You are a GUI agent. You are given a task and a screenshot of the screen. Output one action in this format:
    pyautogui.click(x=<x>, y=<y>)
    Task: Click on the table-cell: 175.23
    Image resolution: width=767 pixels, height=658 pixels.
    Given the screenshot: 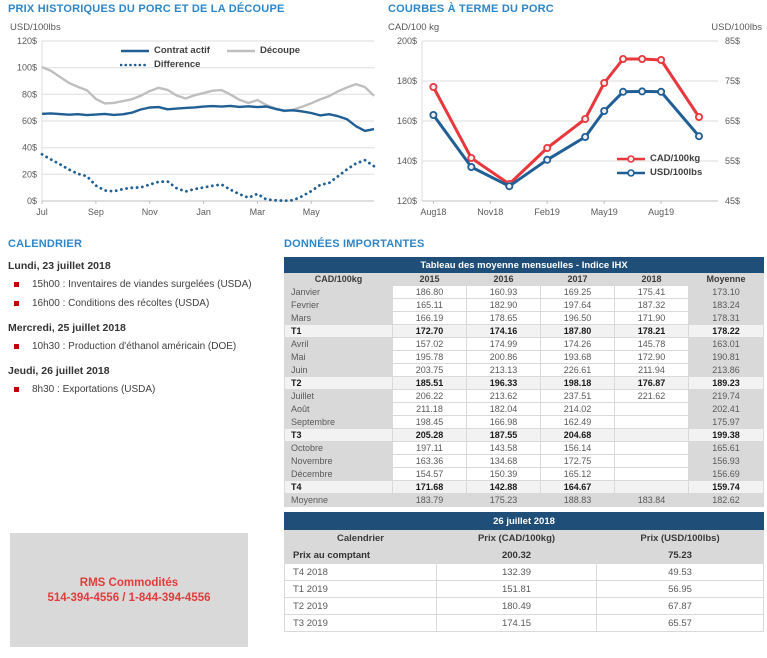 What is the action you would take?
    pyautogui.click(x=503, y=500)
    